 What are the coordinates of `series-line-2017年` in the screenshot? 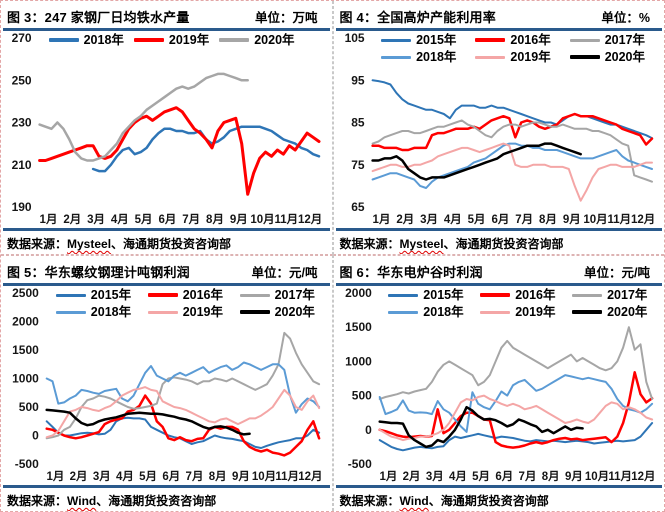 It's located at (183, 385).